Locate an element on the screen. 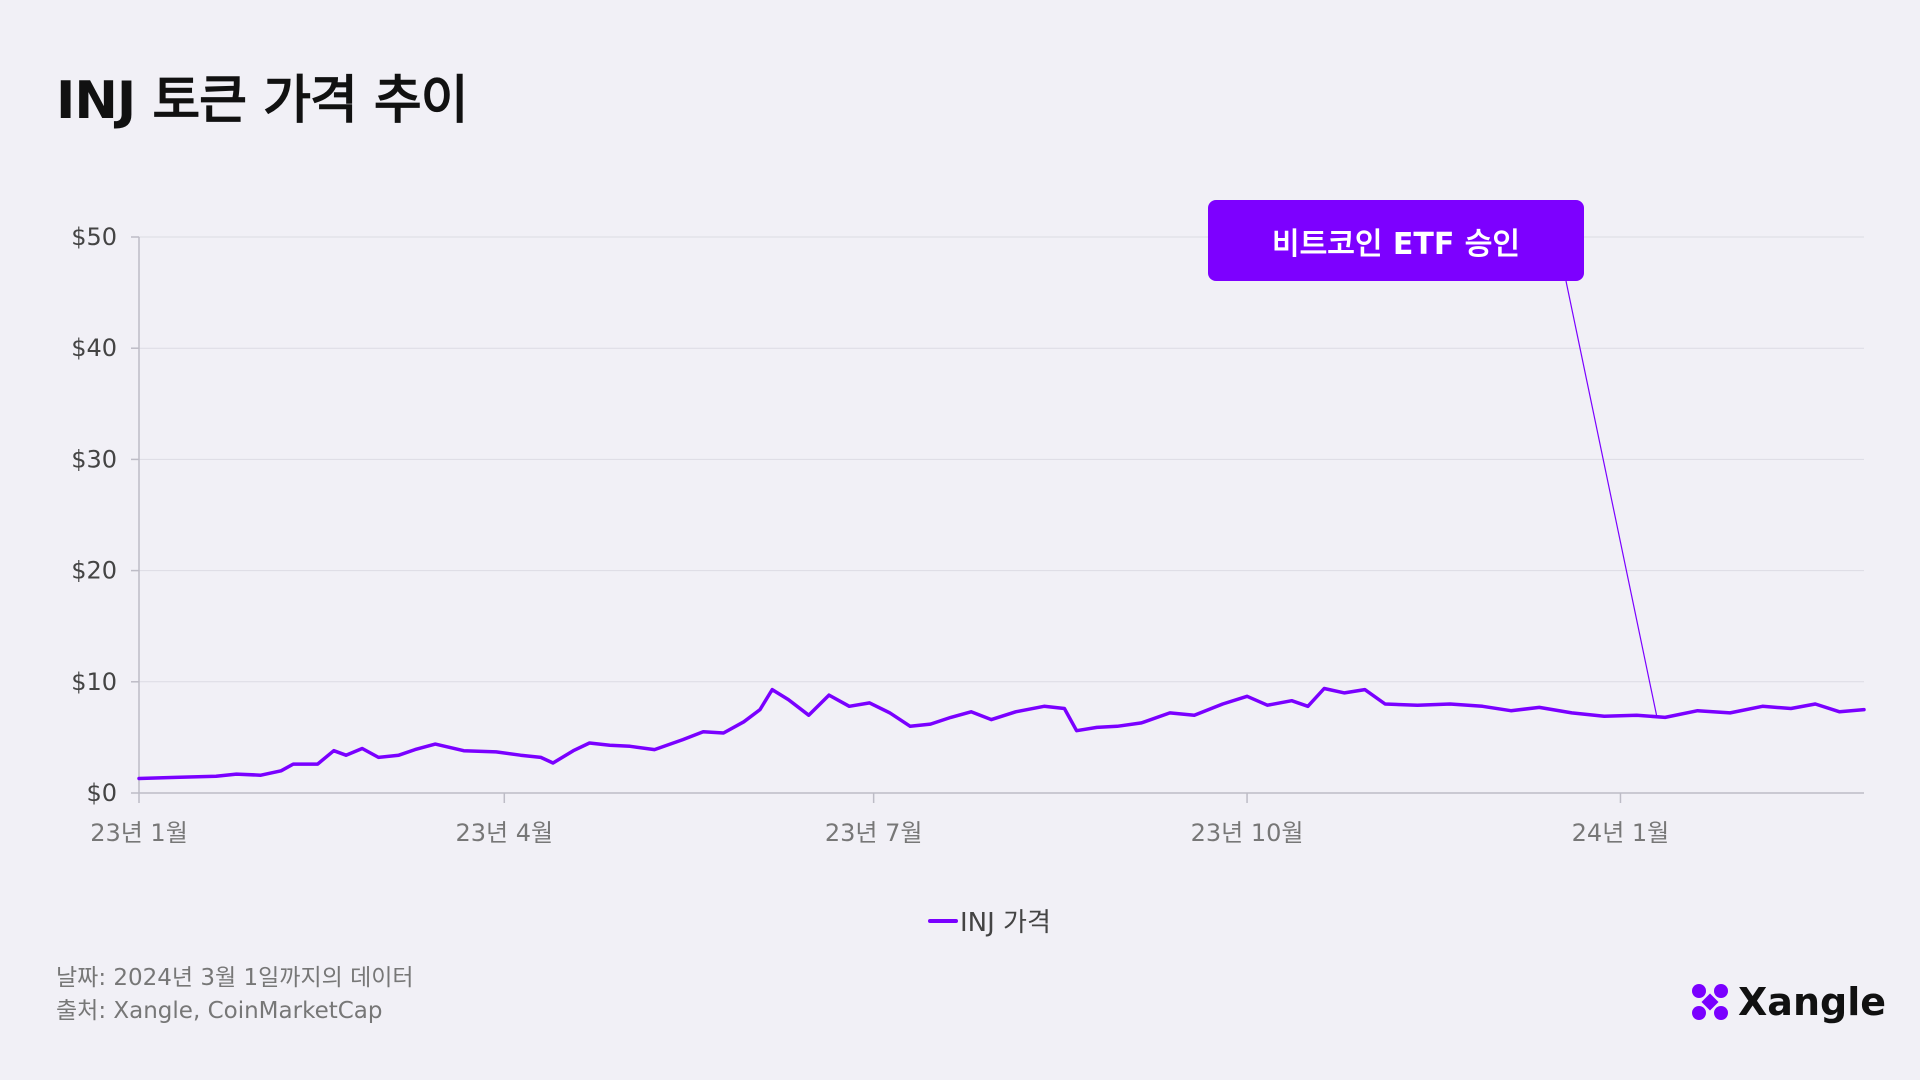 This screenshot has width=1920, height=1080. date-note: 날짜: 2024년 3월 1일까지의 데이터 is located at coordinates (235, 978).